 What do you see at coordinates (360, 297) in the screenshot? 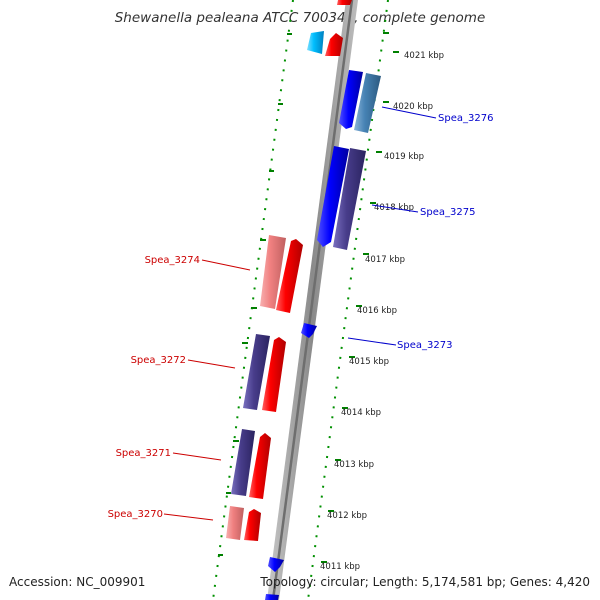
I see `inner-ring-ticks` at bounding box center [360, 297].